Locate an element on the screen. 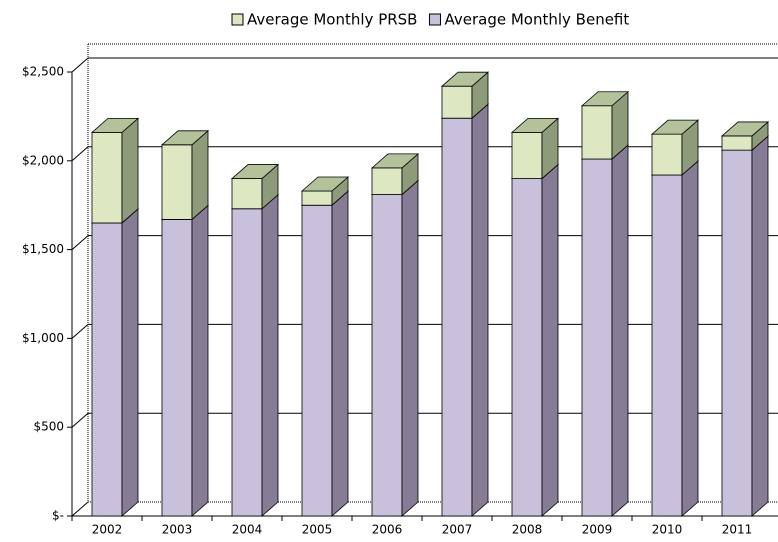  legend-label: Average Monthly Benefit is located at coordinates (536, 20).